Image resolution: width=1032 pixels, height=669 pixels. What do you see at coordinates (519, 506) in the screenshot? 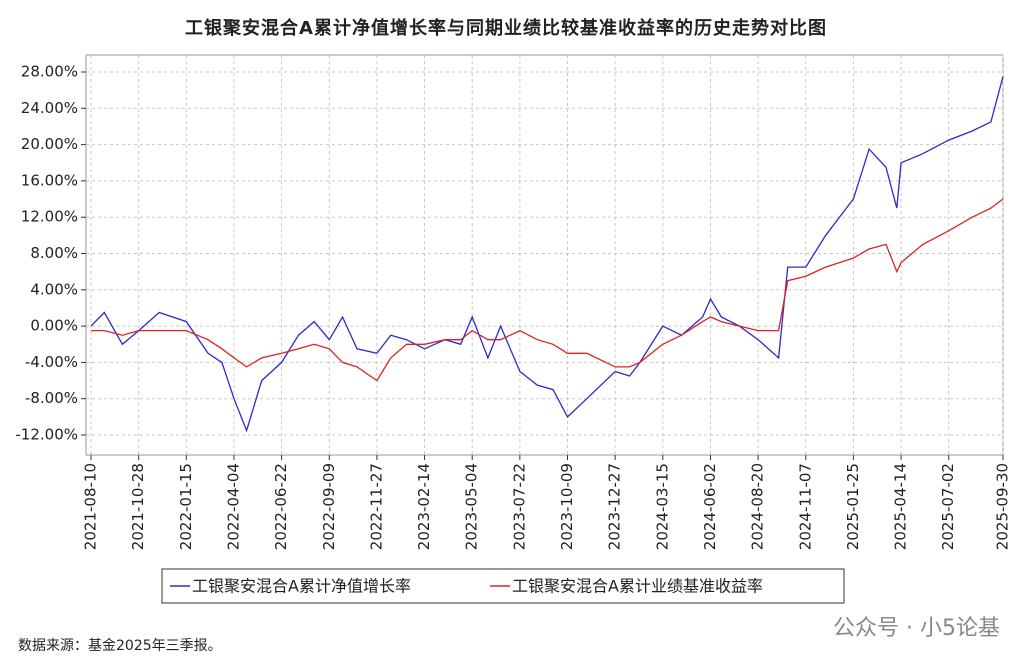
I see `x-tick-label: 2023-07-22` at bounding box center [519, 506].